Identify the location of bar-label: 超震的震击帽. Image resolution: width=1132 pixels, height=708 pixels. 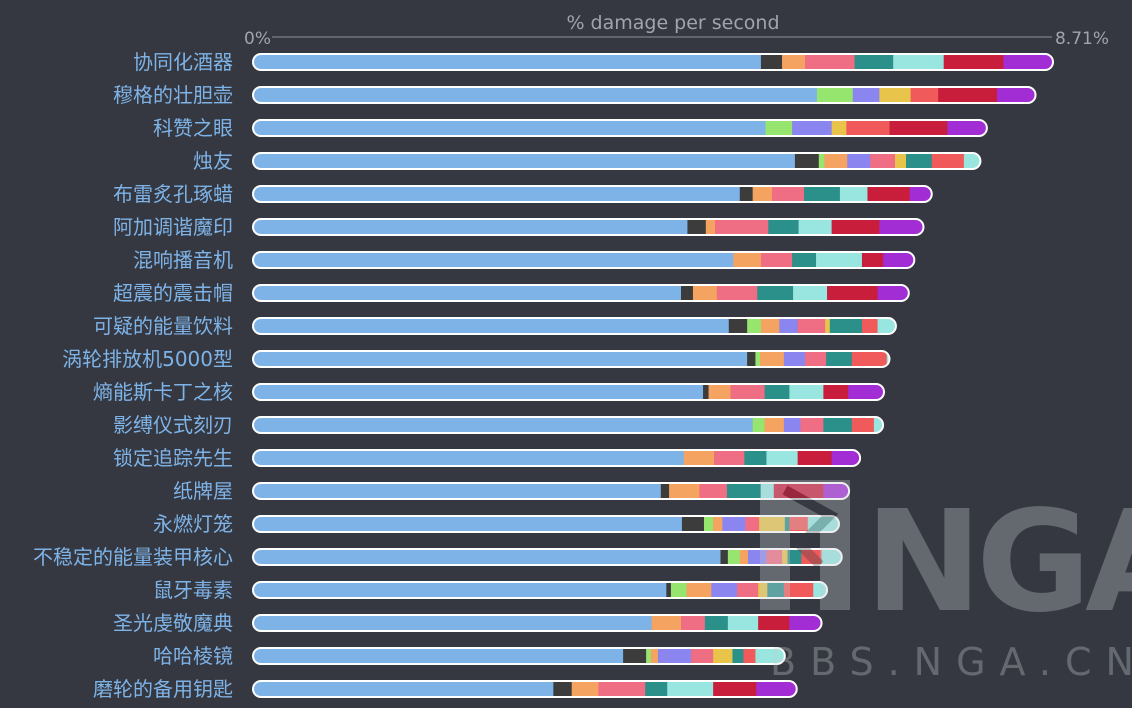
(173, 293).